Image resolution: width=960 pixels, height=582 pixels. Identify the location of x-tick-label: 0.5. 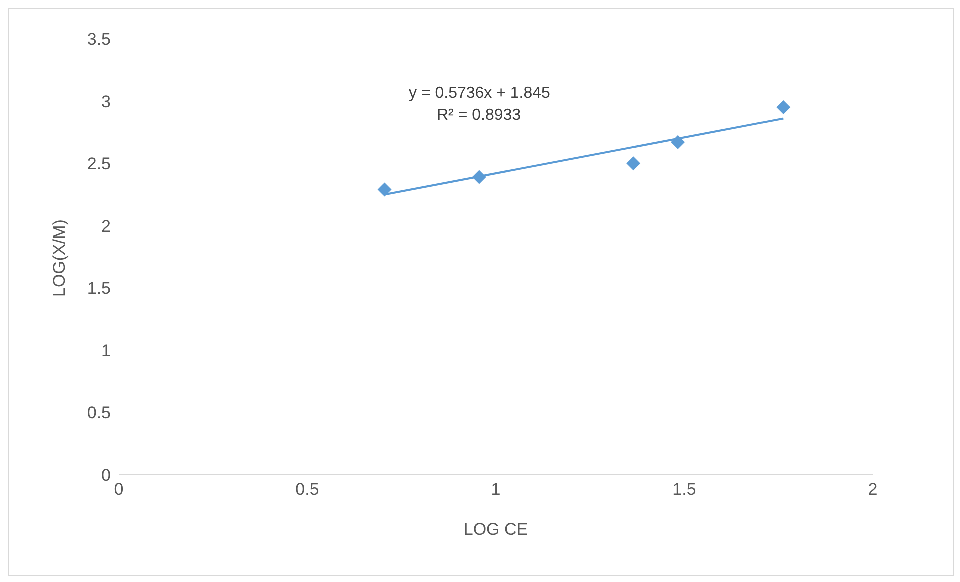
(308, 490).